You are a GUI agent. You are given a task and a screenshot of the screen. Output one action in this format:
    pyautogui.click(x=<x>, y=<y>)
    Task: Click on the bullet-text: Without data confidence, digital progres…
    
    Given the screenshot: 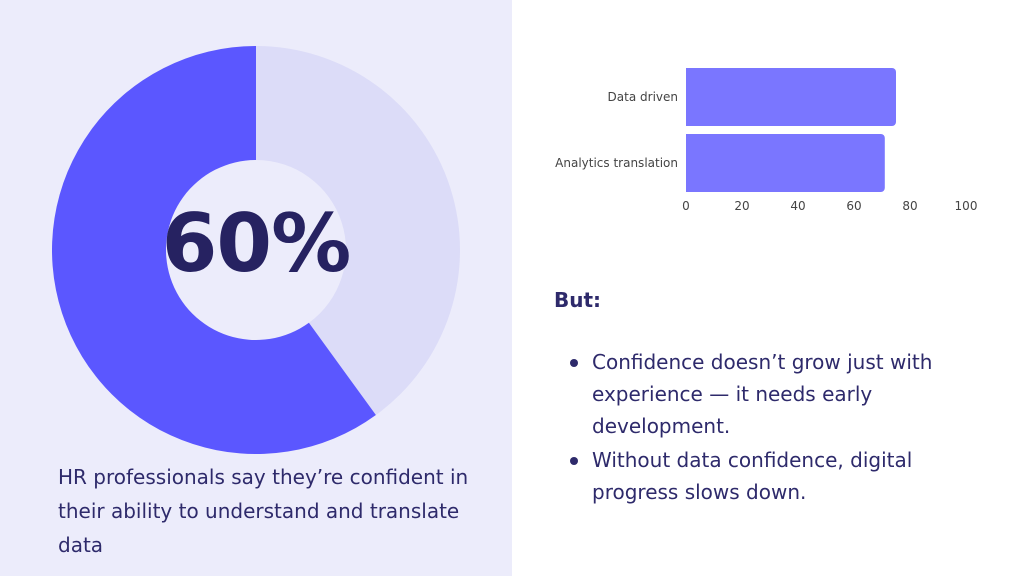 What is the action you would take?
    pyautogui.click(x=752, y=476)
    